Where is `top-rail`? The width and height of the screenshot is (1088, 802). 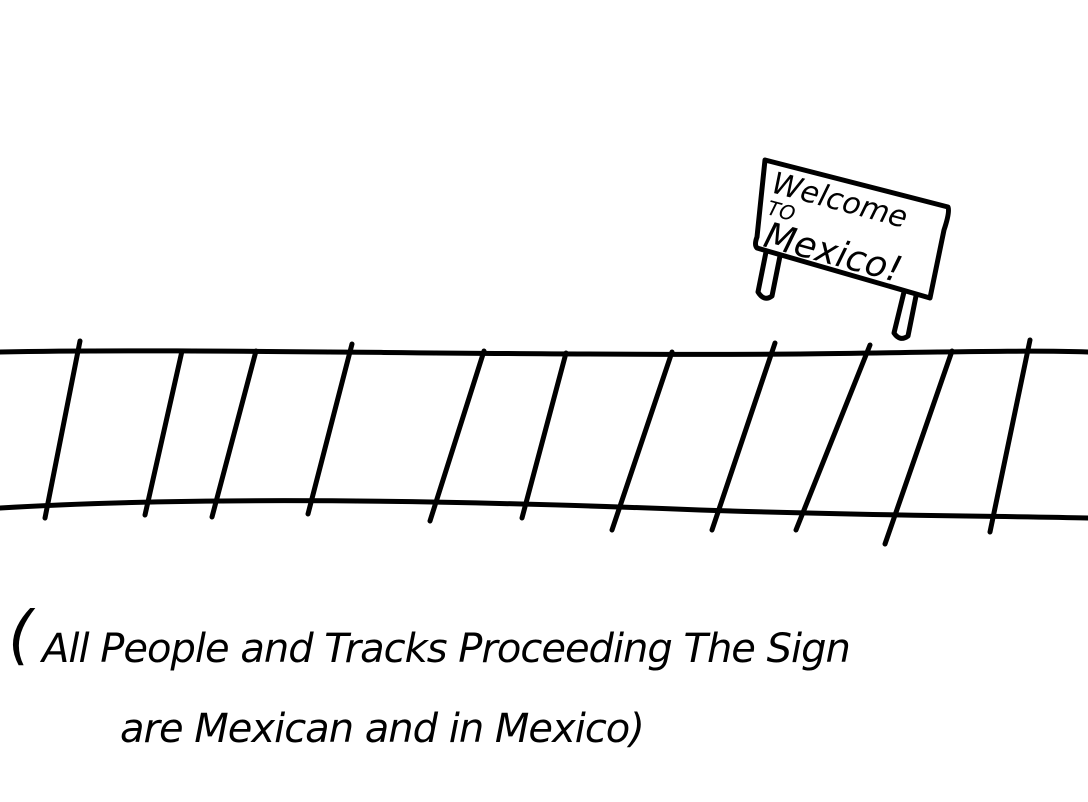
top-rail is located at coordinates (544, 352).